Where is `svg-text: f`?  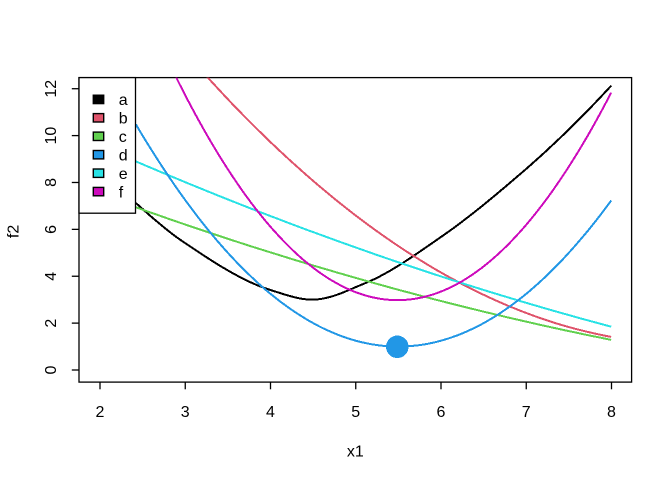
svg-text: f is located at coordinates (121, 192).